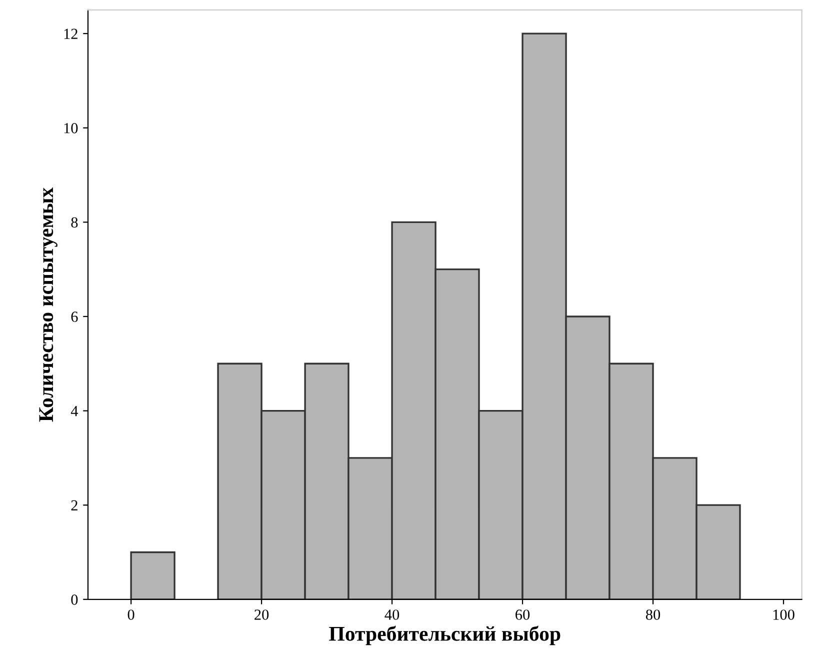 The height and width of the screenshot is (666, 830). I want to click on y-tick-label: 2, so click(74, 505).